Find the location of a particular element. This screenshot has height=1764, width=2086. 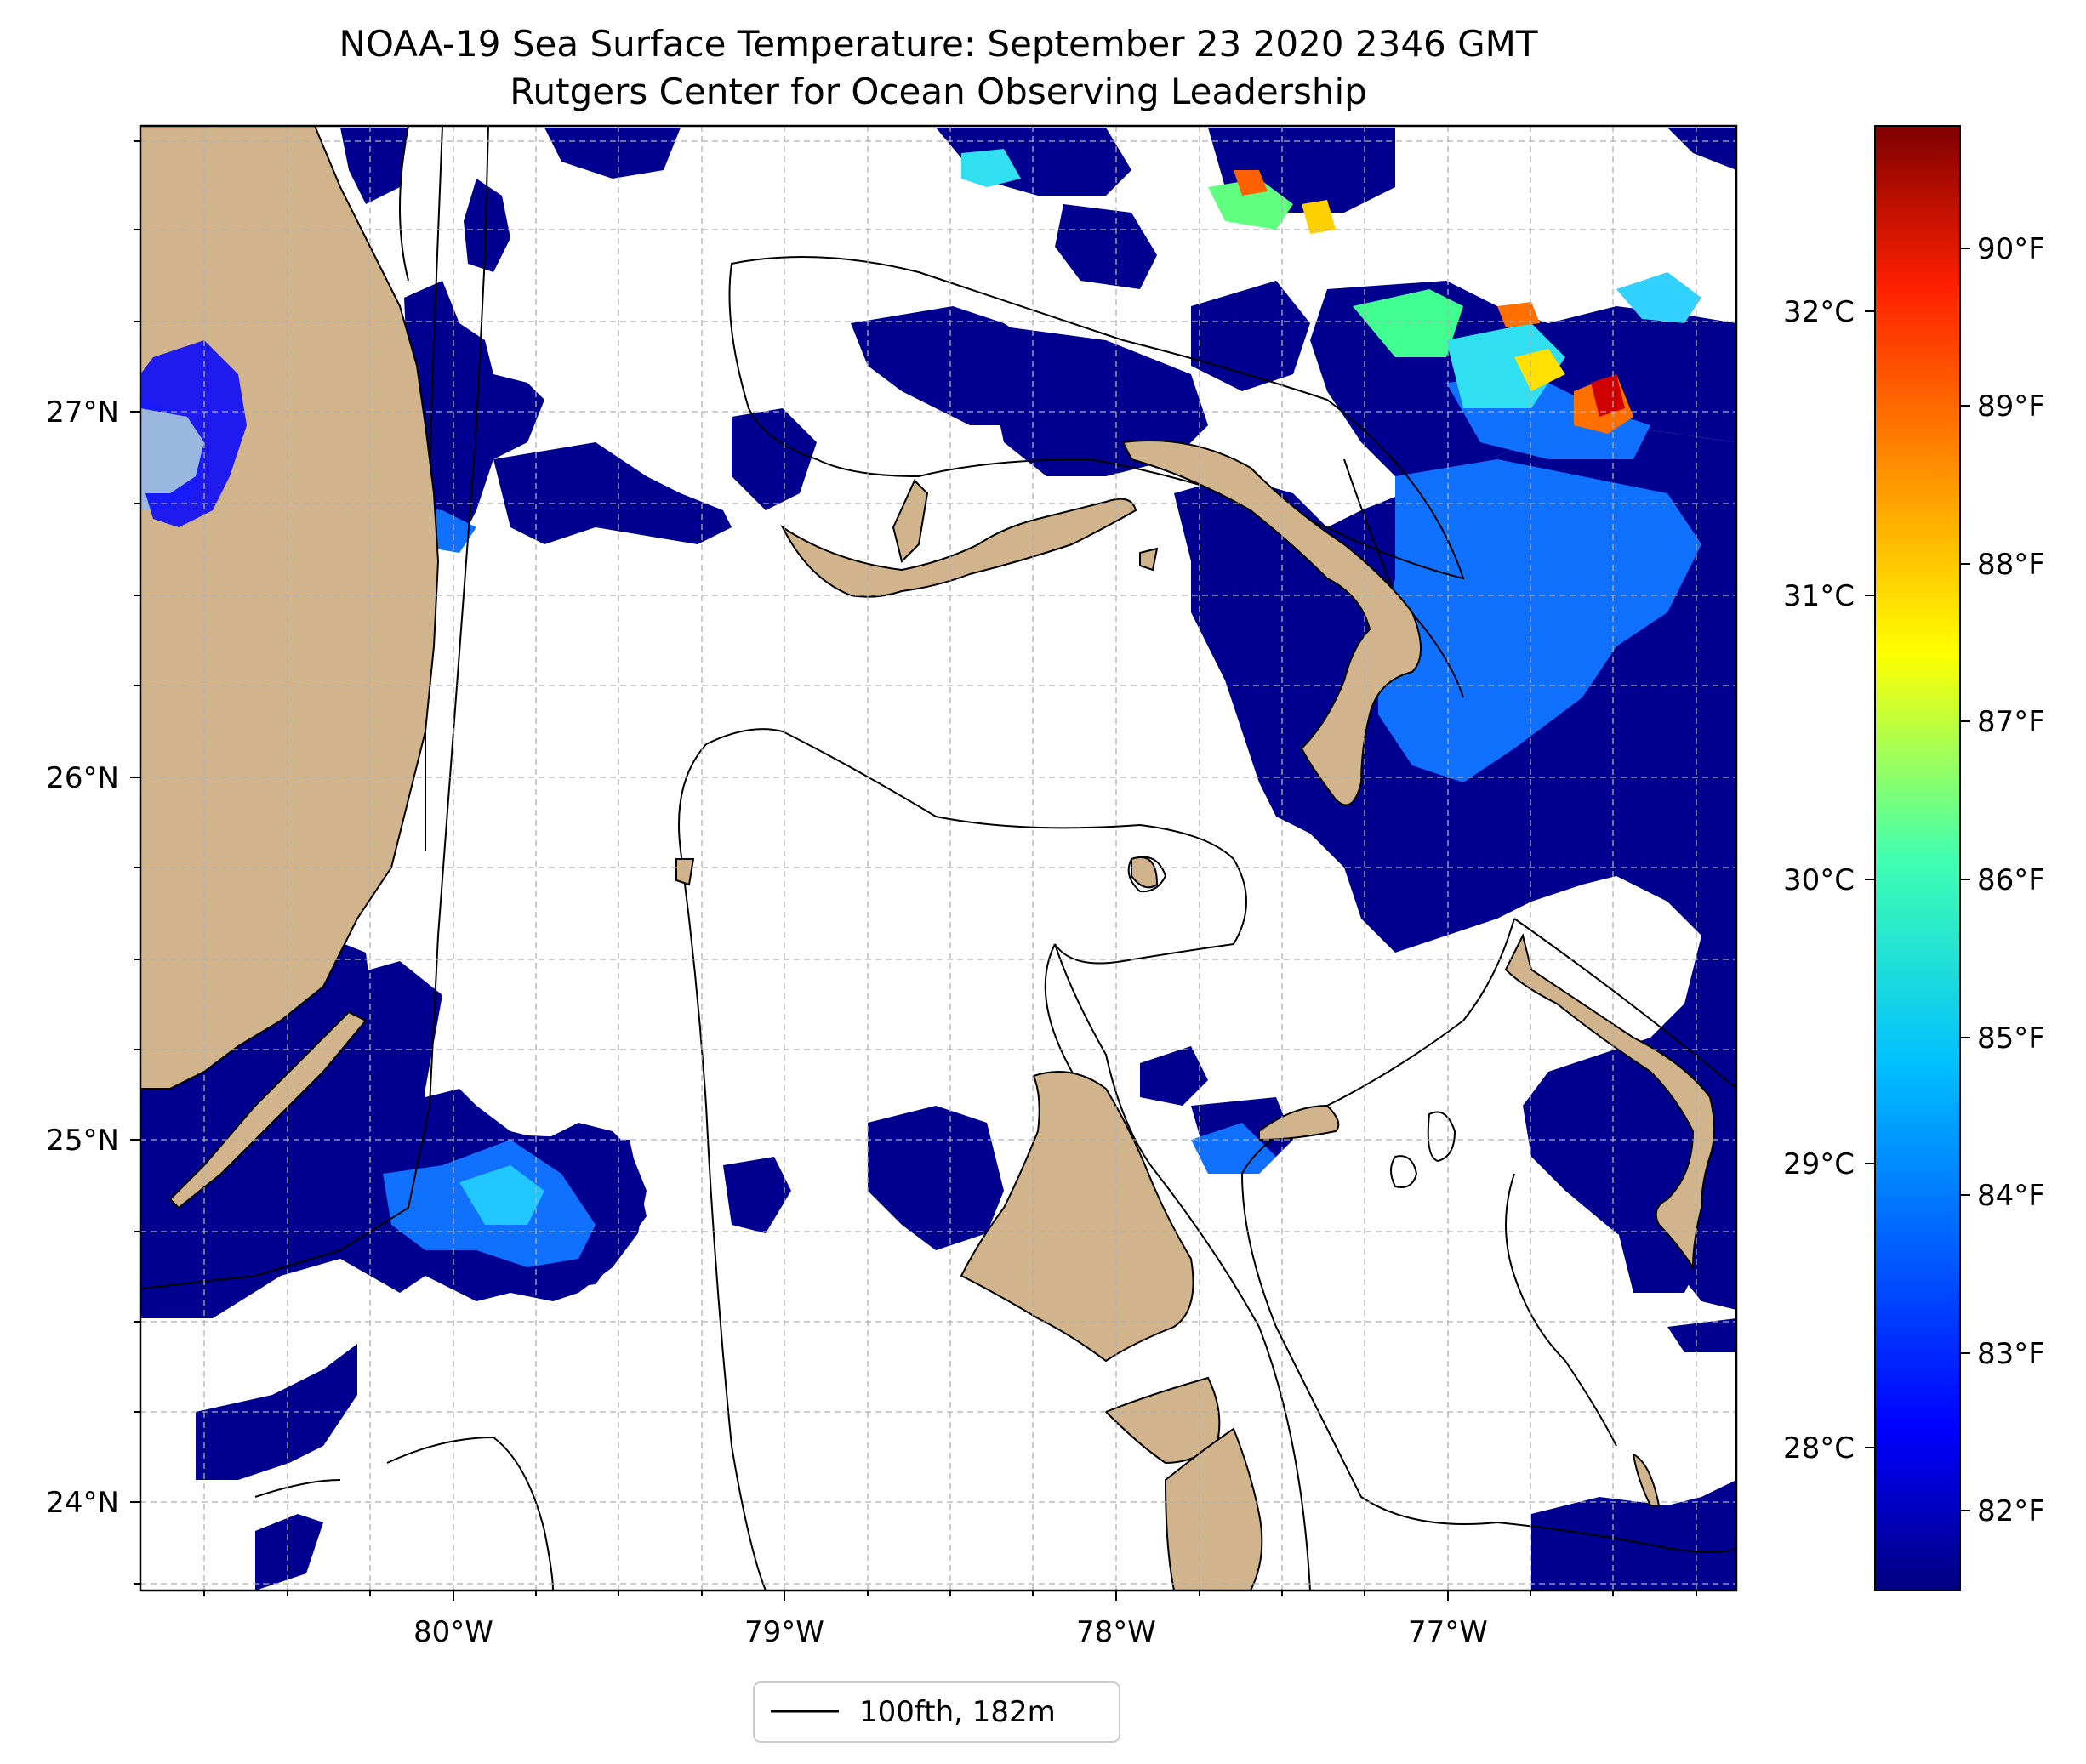

colorbar-f-label: 84°F is located at coordinates (2011, 1196).